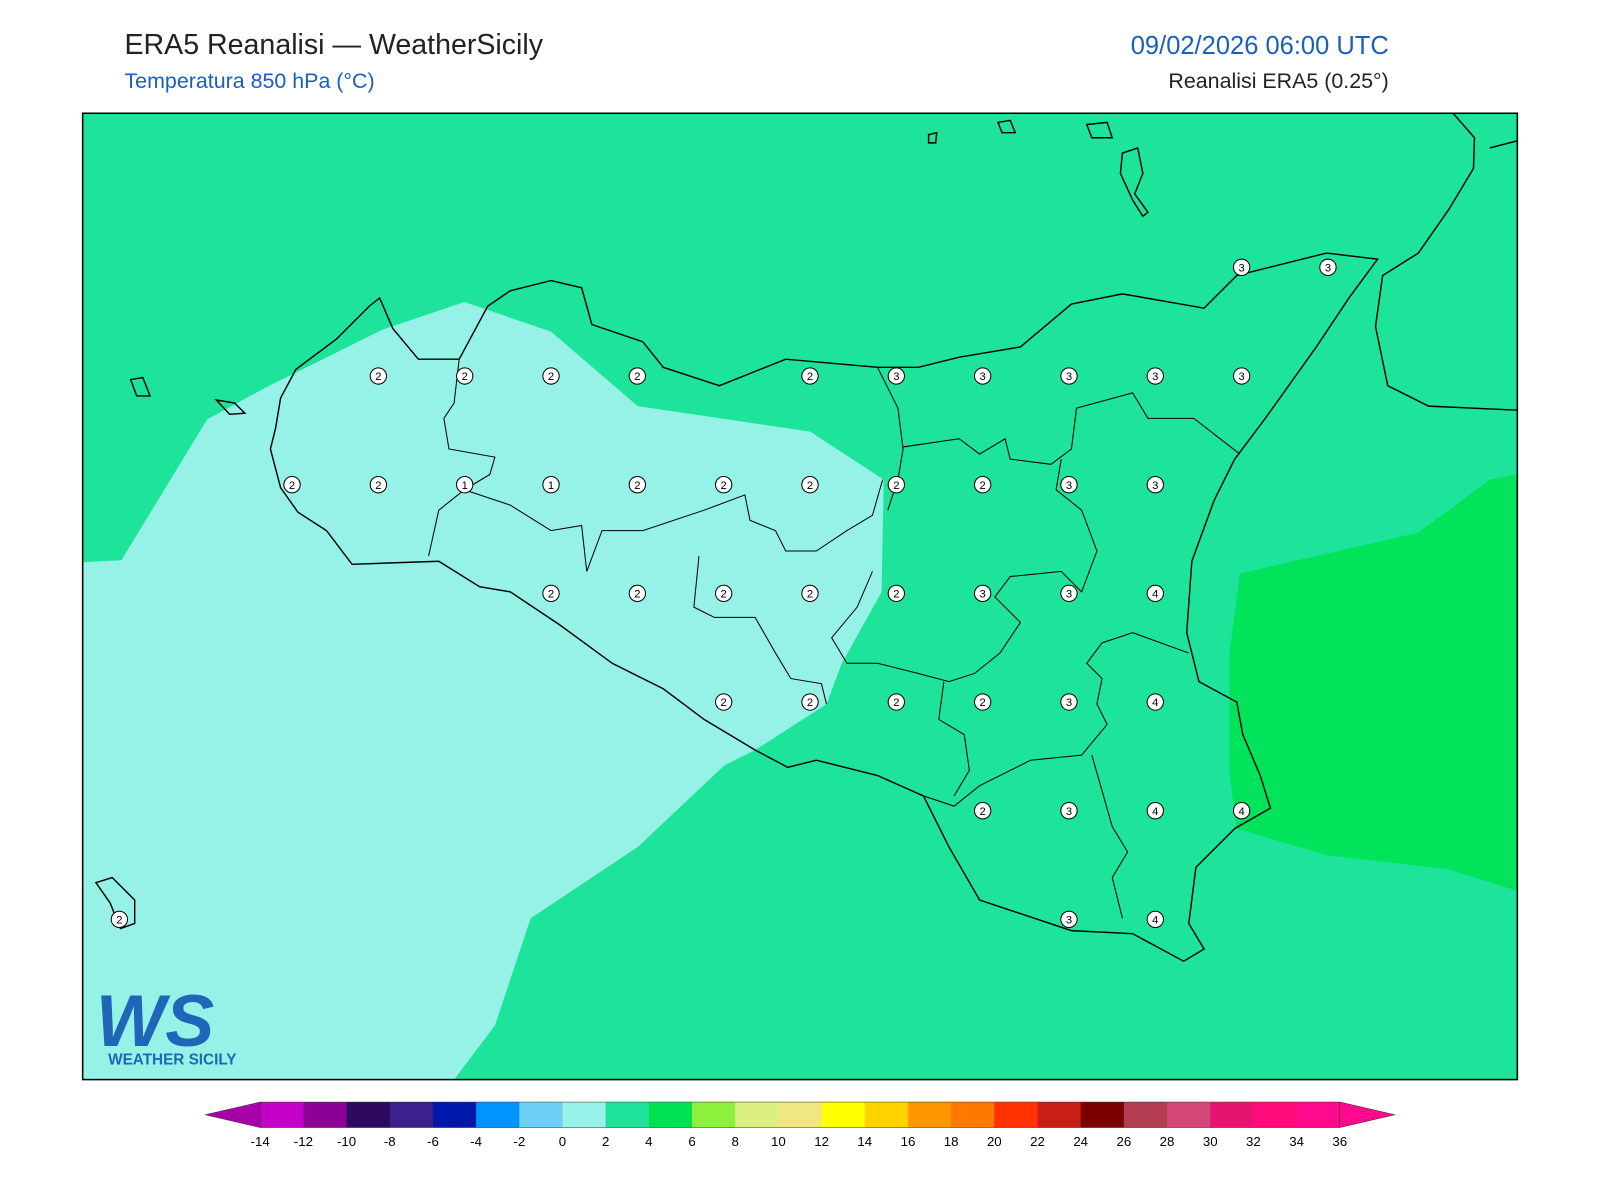 The height and width of the screenshot is (1200, 1600). I want to click on colorbar-tick-label: 10, so click(778, 1141).